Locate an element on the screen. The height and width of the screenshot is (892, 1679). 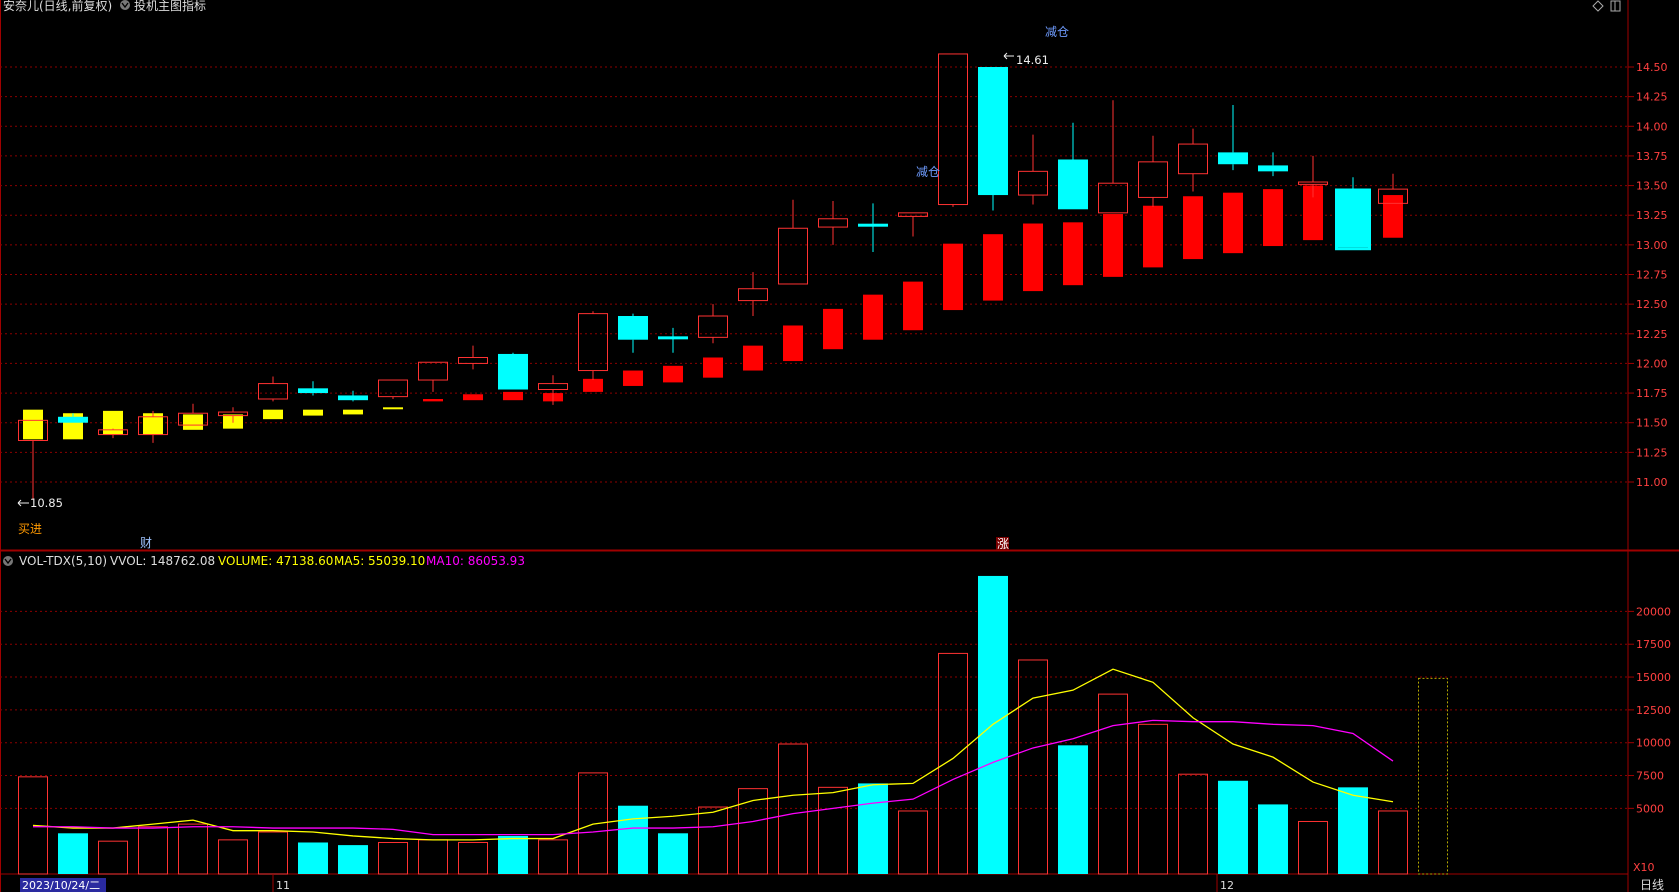
chart-title: 安奈儿(日线,前复权) is located at coordinates (57, 6).